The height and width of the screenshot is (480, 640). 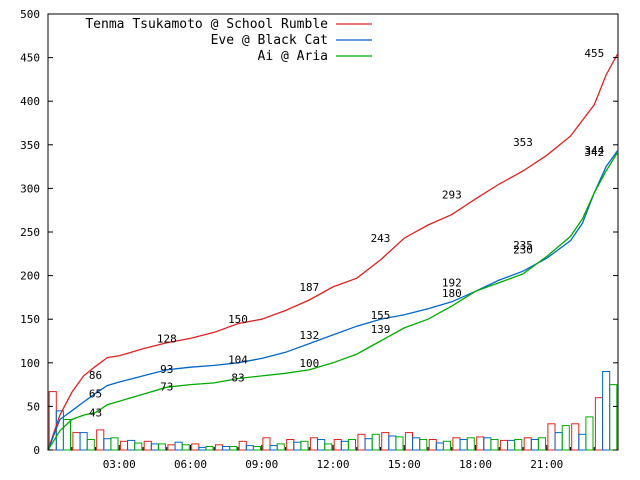 What do you see at coordinates (238, 359) in the screenshot?
I see `data-label-1-2: 104` at bounding box center [238, 359].